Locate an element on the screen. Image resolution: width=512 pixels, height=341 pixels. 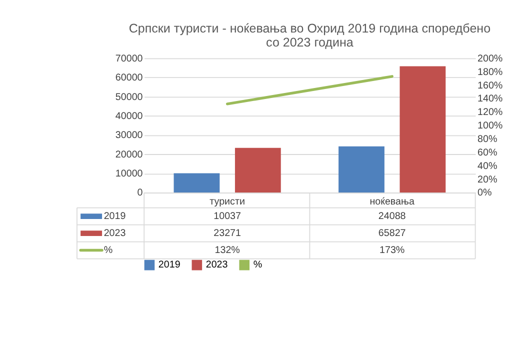
y2-tick-label: 60% is located at coordinates (488, 152).